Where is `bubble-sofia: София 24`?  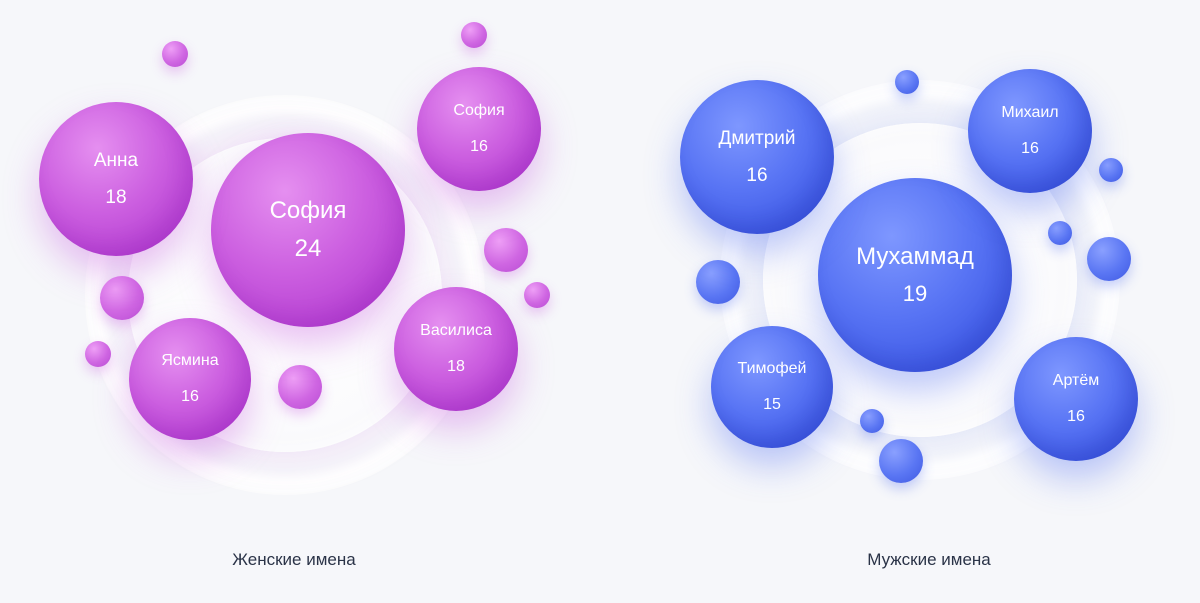 bubble-sofia: София 24 is located at coordinates (308, 230).